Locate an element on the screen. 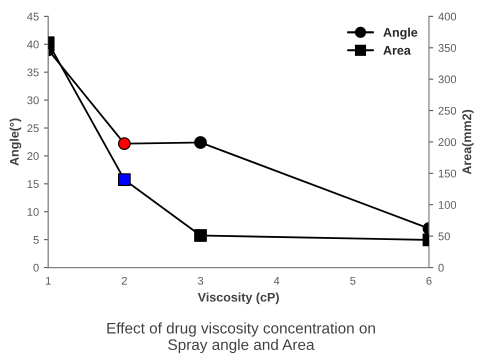  x-tick-label: 4 is located at coordinates (277, 280).